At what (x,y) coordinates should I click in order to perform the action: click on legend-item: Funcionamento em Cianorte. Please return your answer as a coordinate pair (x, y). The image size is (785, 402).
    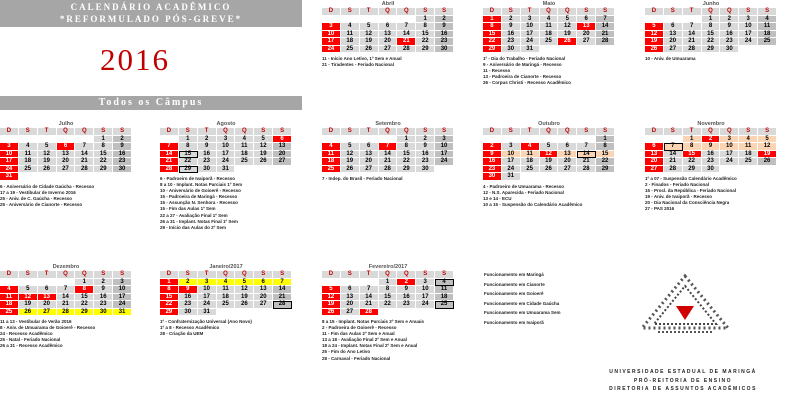
    Looking at the image, I should click on (514, 284).